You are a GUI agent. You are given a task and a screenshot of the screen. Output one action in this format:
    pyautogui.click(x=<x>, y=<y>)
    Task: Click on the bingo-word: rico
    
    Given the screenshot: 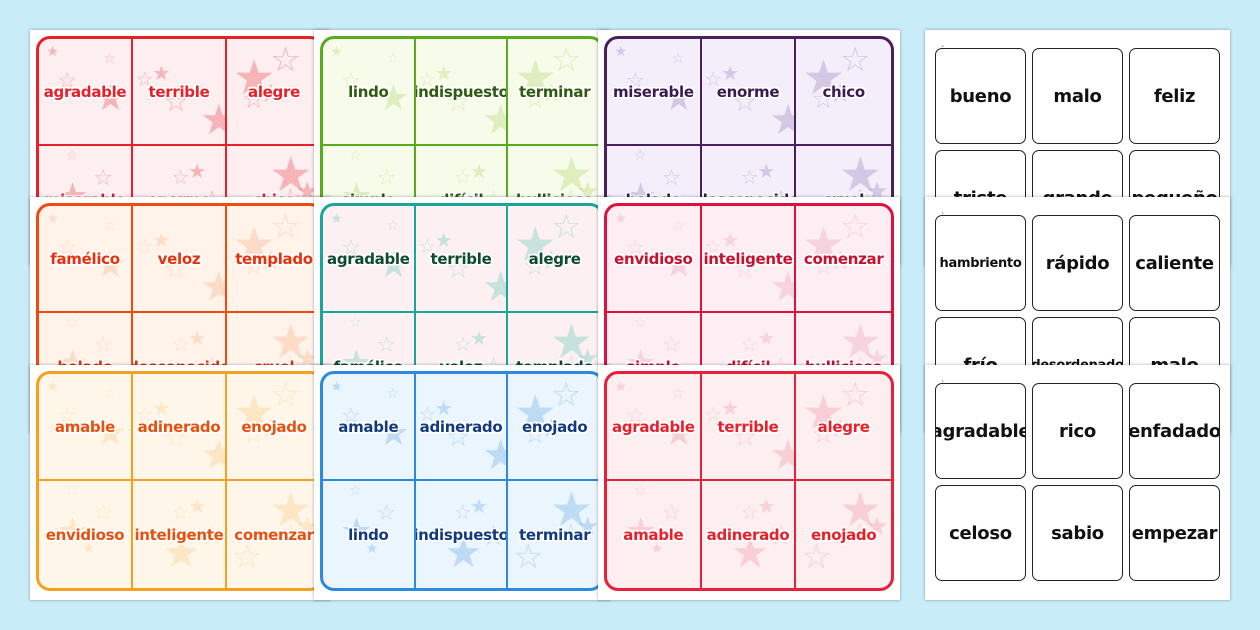 What is the action you would take?
    pyautogui.click(x=1077, y=431)
    